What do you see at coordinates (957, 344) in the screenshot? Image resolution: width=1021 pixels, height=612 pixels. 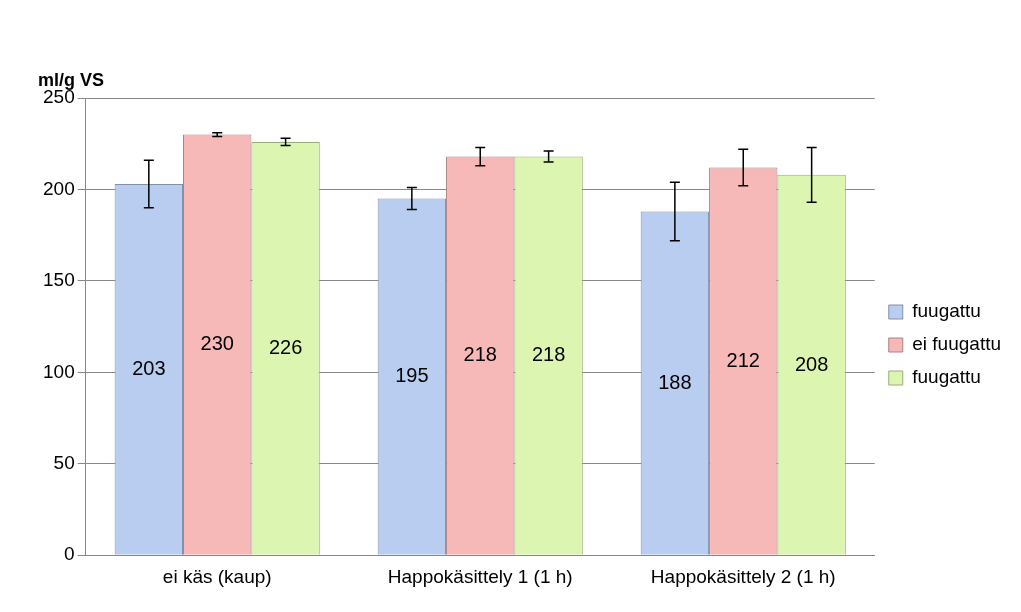 I see `legend-label: ei fuugattu` at bounding box center [957, 344].